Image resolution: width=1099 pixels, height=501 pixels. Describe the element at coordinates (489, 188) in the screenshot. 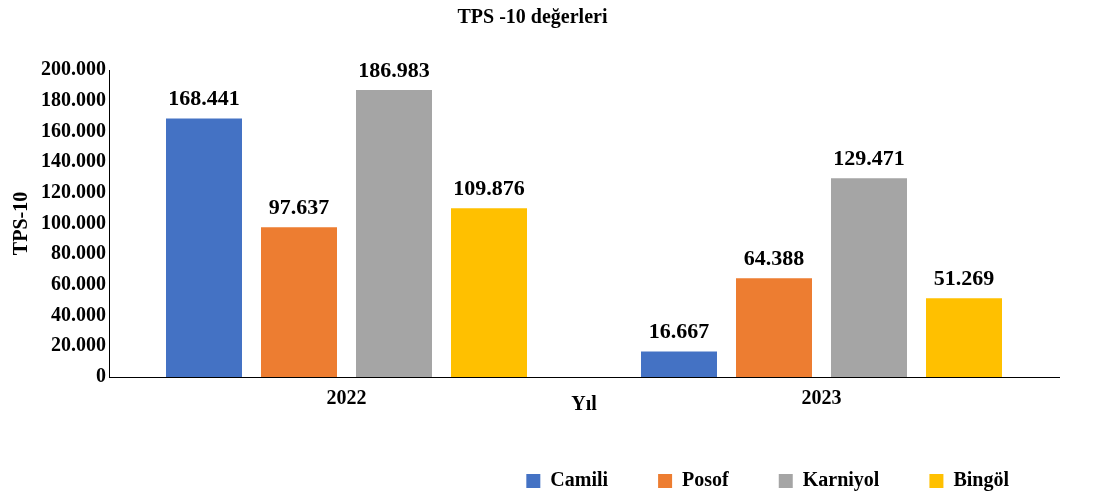

I see `data-label: 109.876` at that location.